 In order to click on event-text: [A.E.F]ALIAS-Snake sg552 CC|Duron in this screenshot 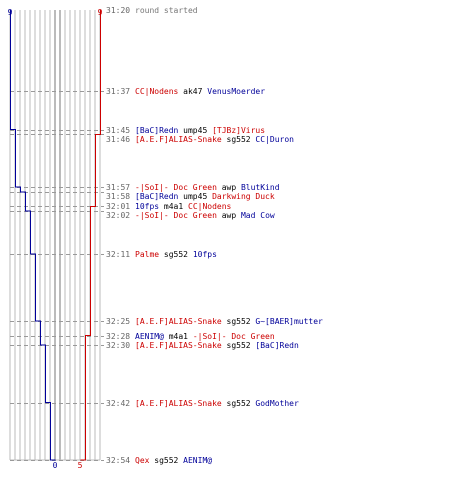, I will do `click(214, 139)`.